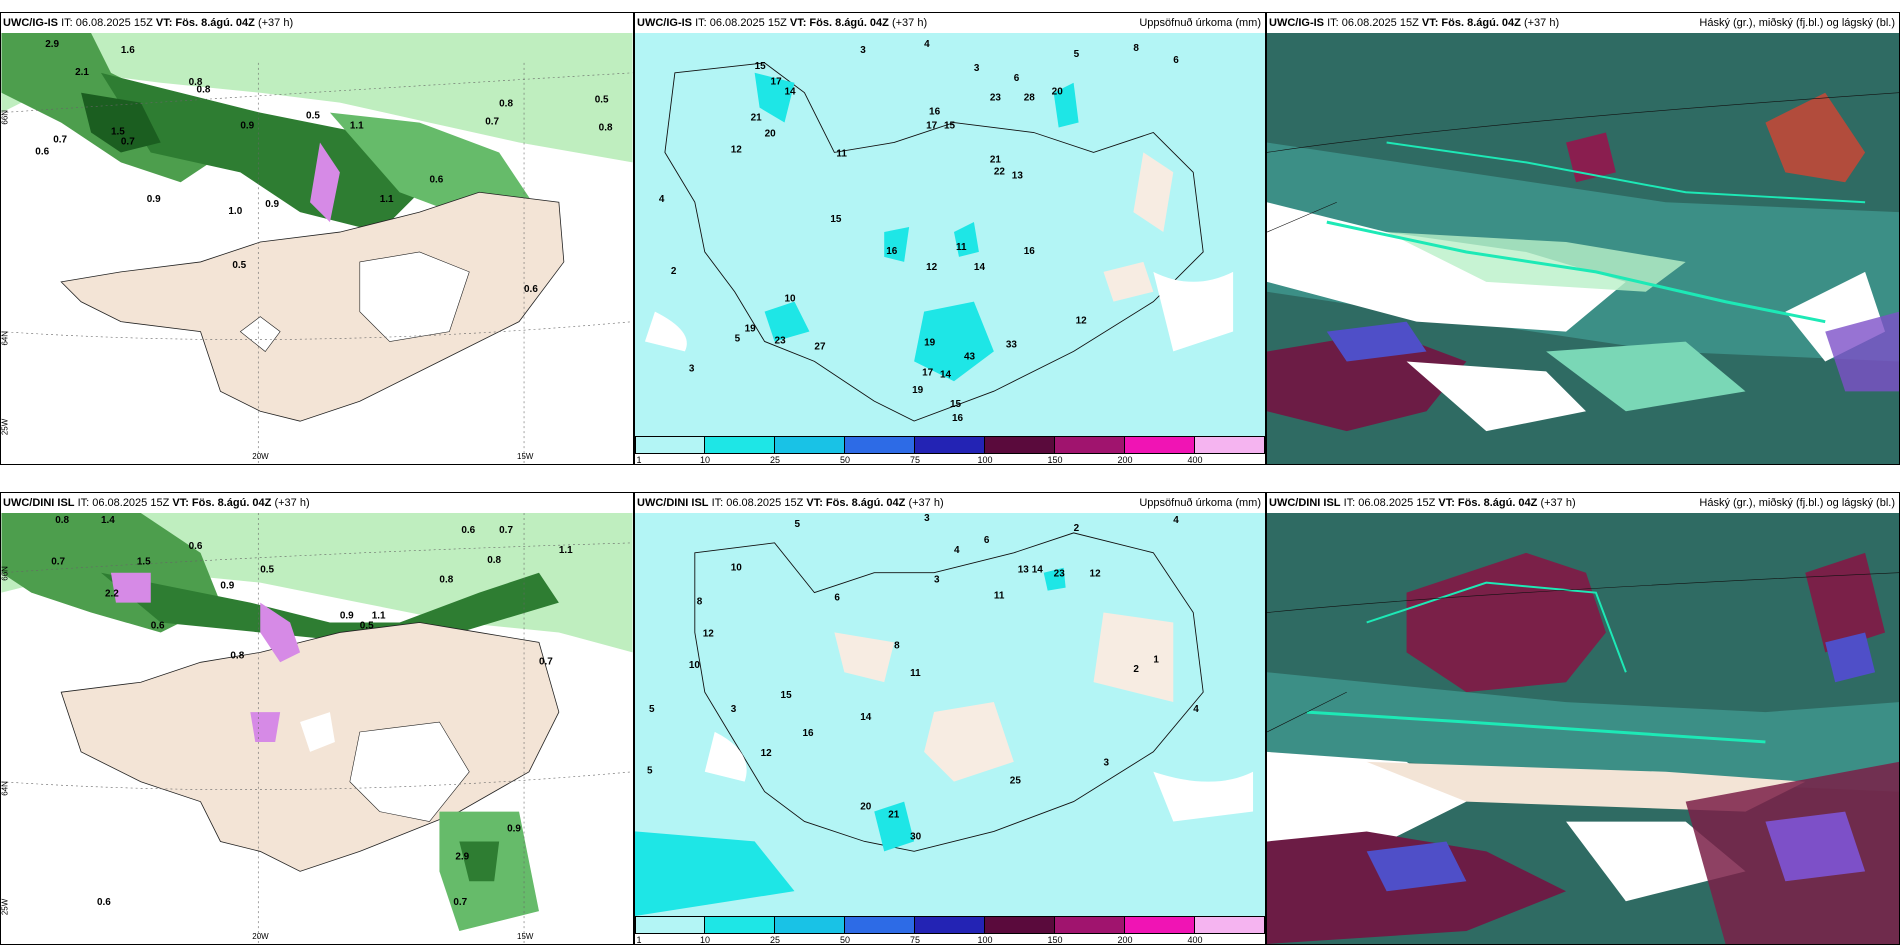 The height and width of the screenshot is (950, 1900). What do you see at coordinates (897, 645) in the screenshot?
I see `precip-label: 8` at bounding box center [897, 645].